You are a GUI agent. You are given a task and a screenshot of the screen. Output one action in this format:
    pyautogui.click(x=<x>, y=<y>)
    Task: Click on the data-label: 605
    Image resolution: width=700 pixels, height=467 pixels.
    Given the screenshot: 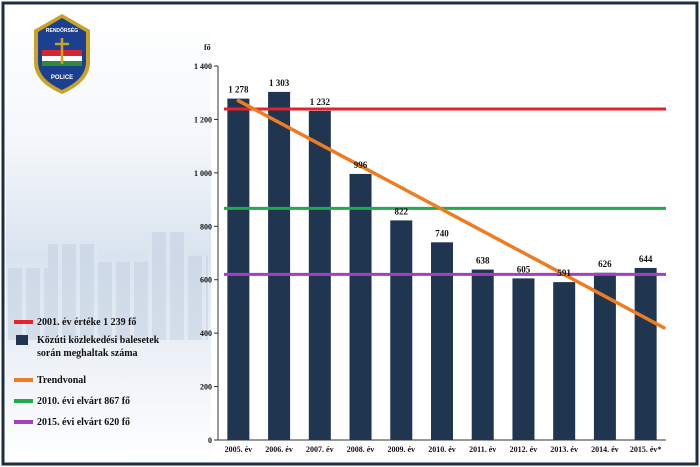 What is the action you would take?
    pyautogui.click(x=524, y=269)
    